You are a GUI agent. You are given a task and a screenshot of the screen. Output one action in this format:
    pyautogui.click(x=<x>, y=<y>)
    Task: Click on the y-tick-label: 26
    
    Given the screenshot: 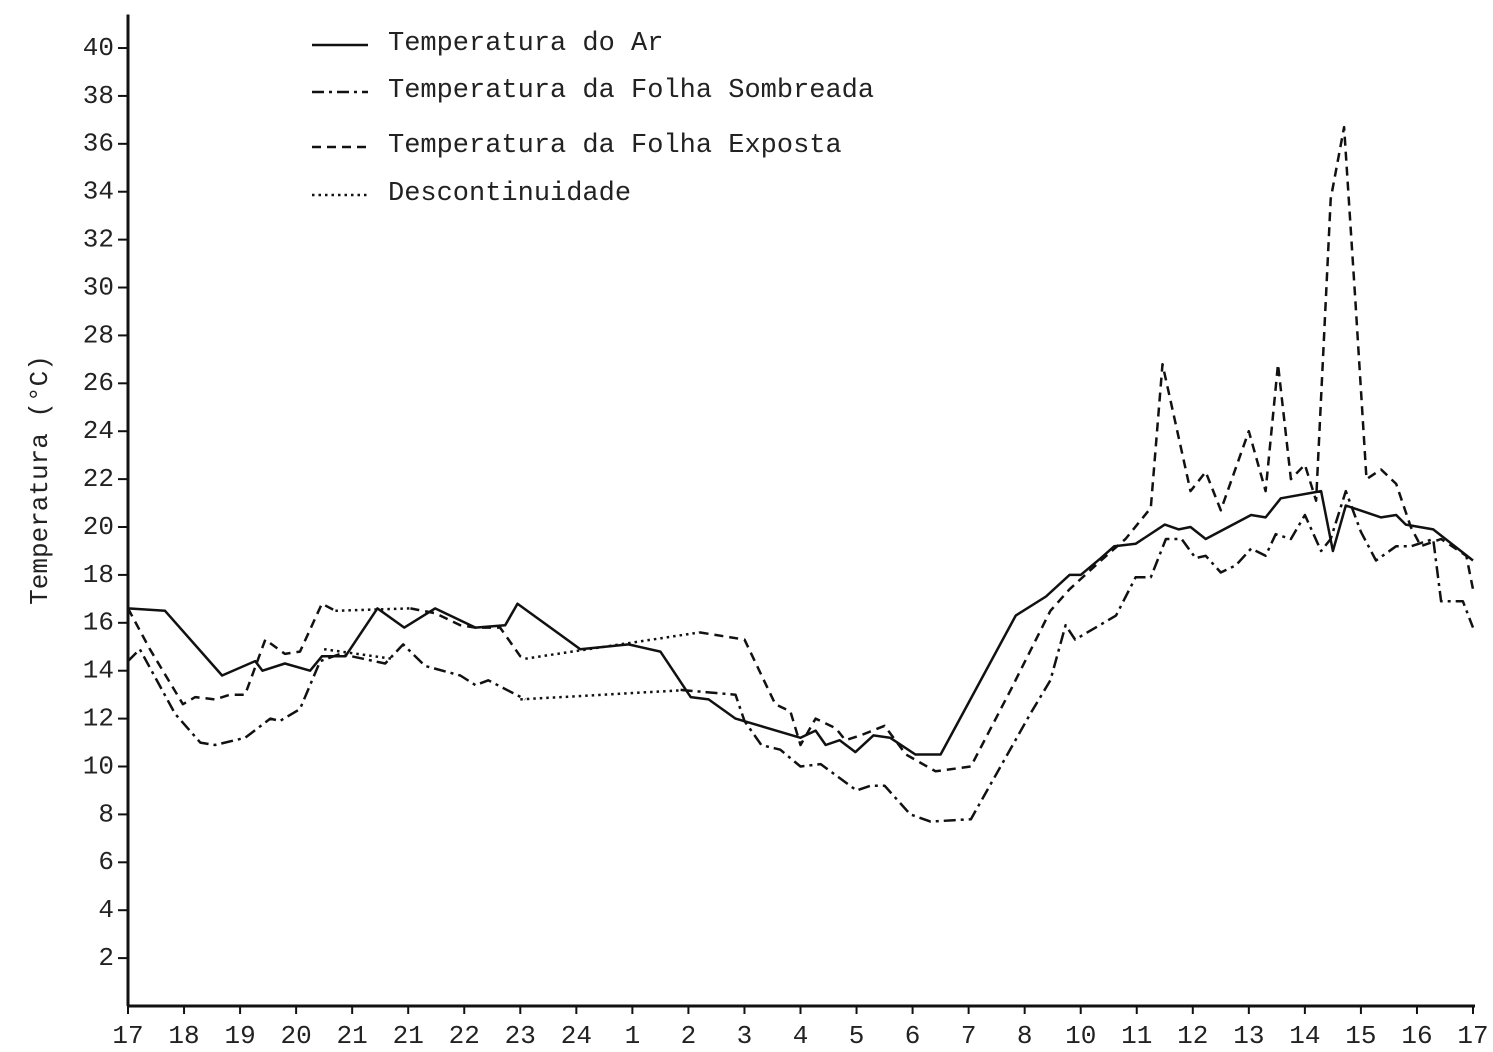 What is the action you would take?
    pyautogui.click(x=98, y=383)
    